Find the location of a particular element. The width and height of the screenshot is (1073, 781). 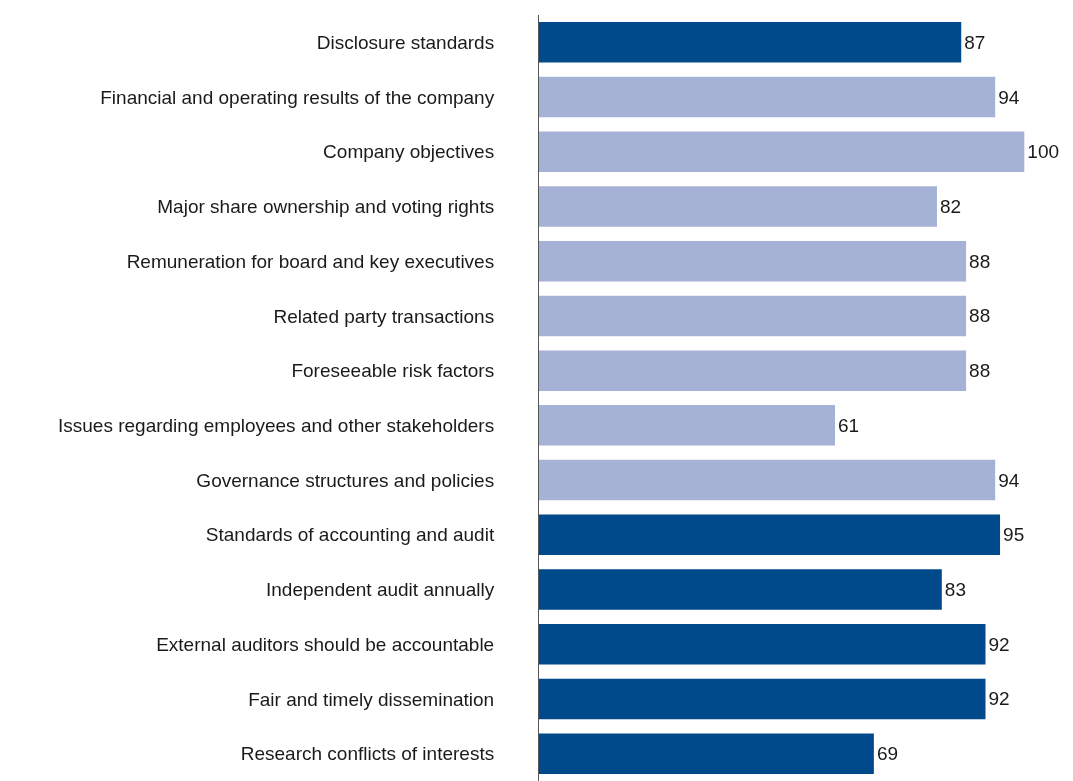

y-tick-label: Related party transactions is located at coordinates (384, 316).